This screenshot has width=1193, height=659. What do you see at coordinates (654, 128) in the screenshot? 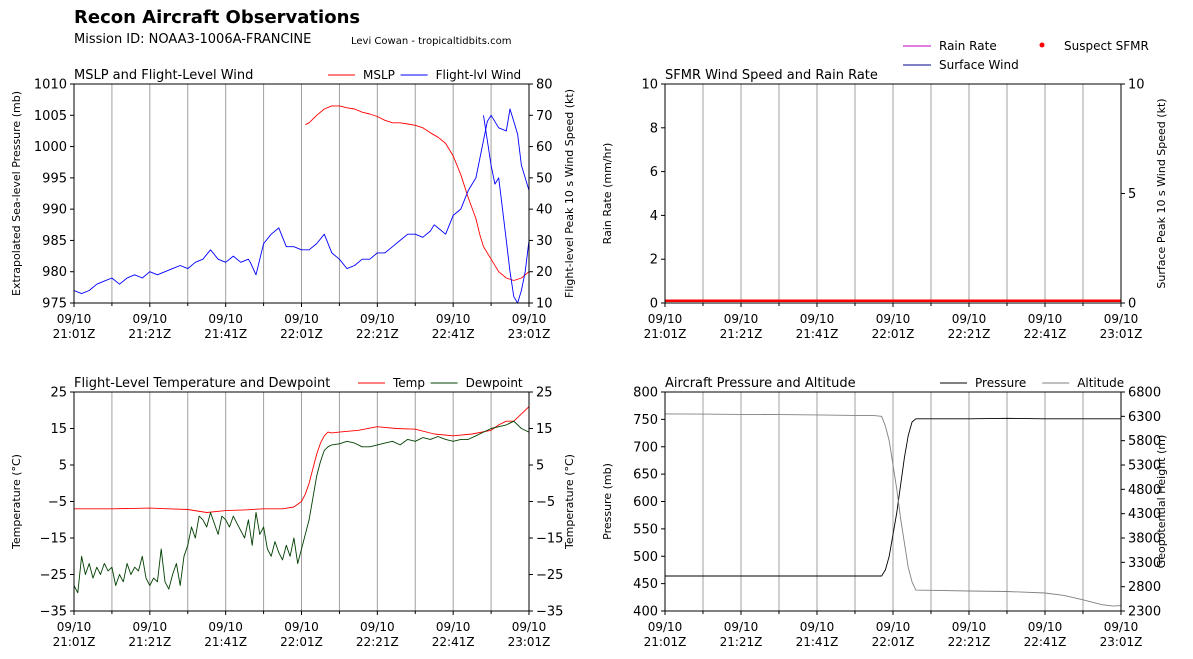
I see `y-tick-label: 8` at bounding box center [654, 128].